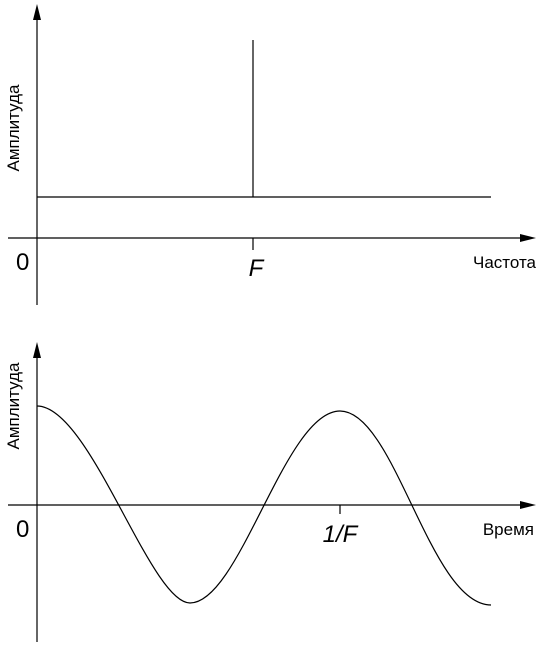  What do you see at coordinates (13, 405) in the screenshot?
I see `bottom-y-axis-label: Амплитуда` at bounding box center [13, 405].